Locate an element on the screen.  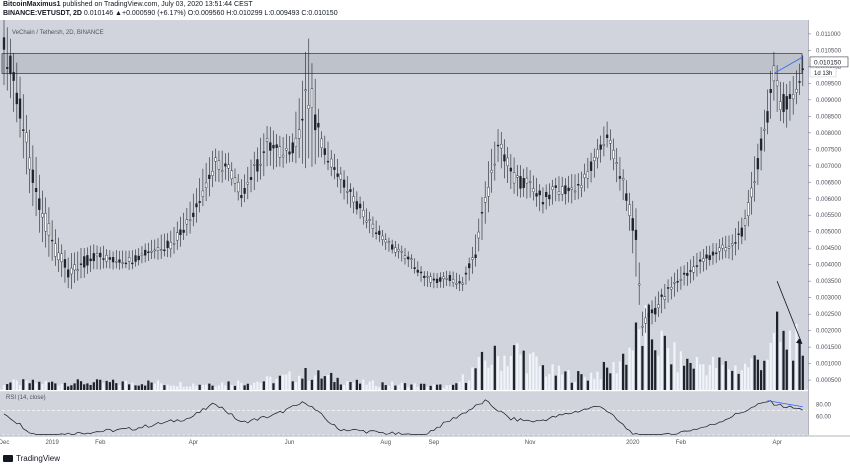
arrow-head-icon is located at coordinates (799, 341).